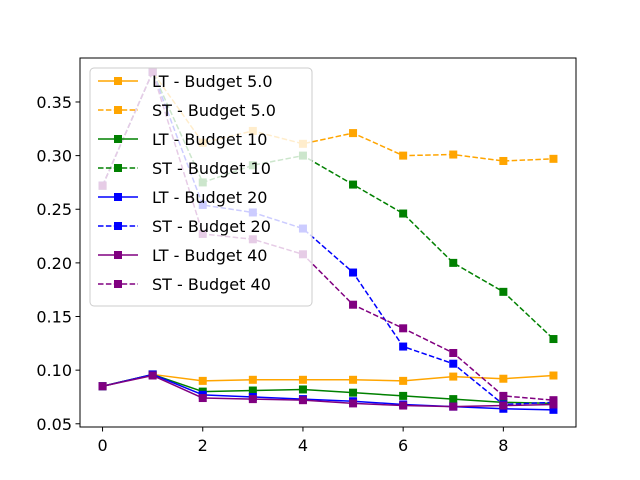  I want to click on x-tick-label: 0, so click(102, 445).